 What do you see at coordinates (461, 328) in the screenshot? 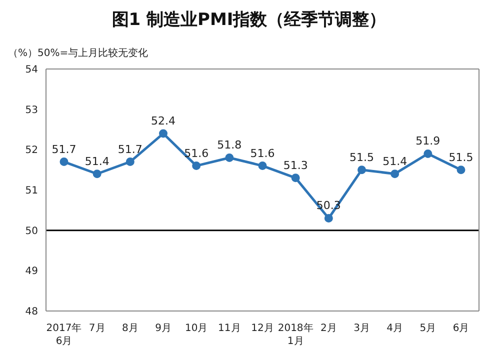
I see `x-tick-label: 6月` at bounding box center [461, 328].